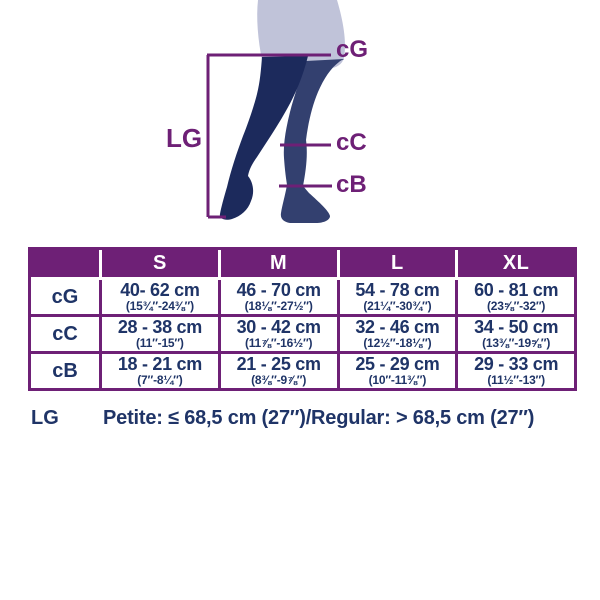 This screenshot has width=600, height=600. What do you see at coordinates (263, 138) in the screenshot?
I see `near-leg-silhouette` at bounding box center [263, 138].